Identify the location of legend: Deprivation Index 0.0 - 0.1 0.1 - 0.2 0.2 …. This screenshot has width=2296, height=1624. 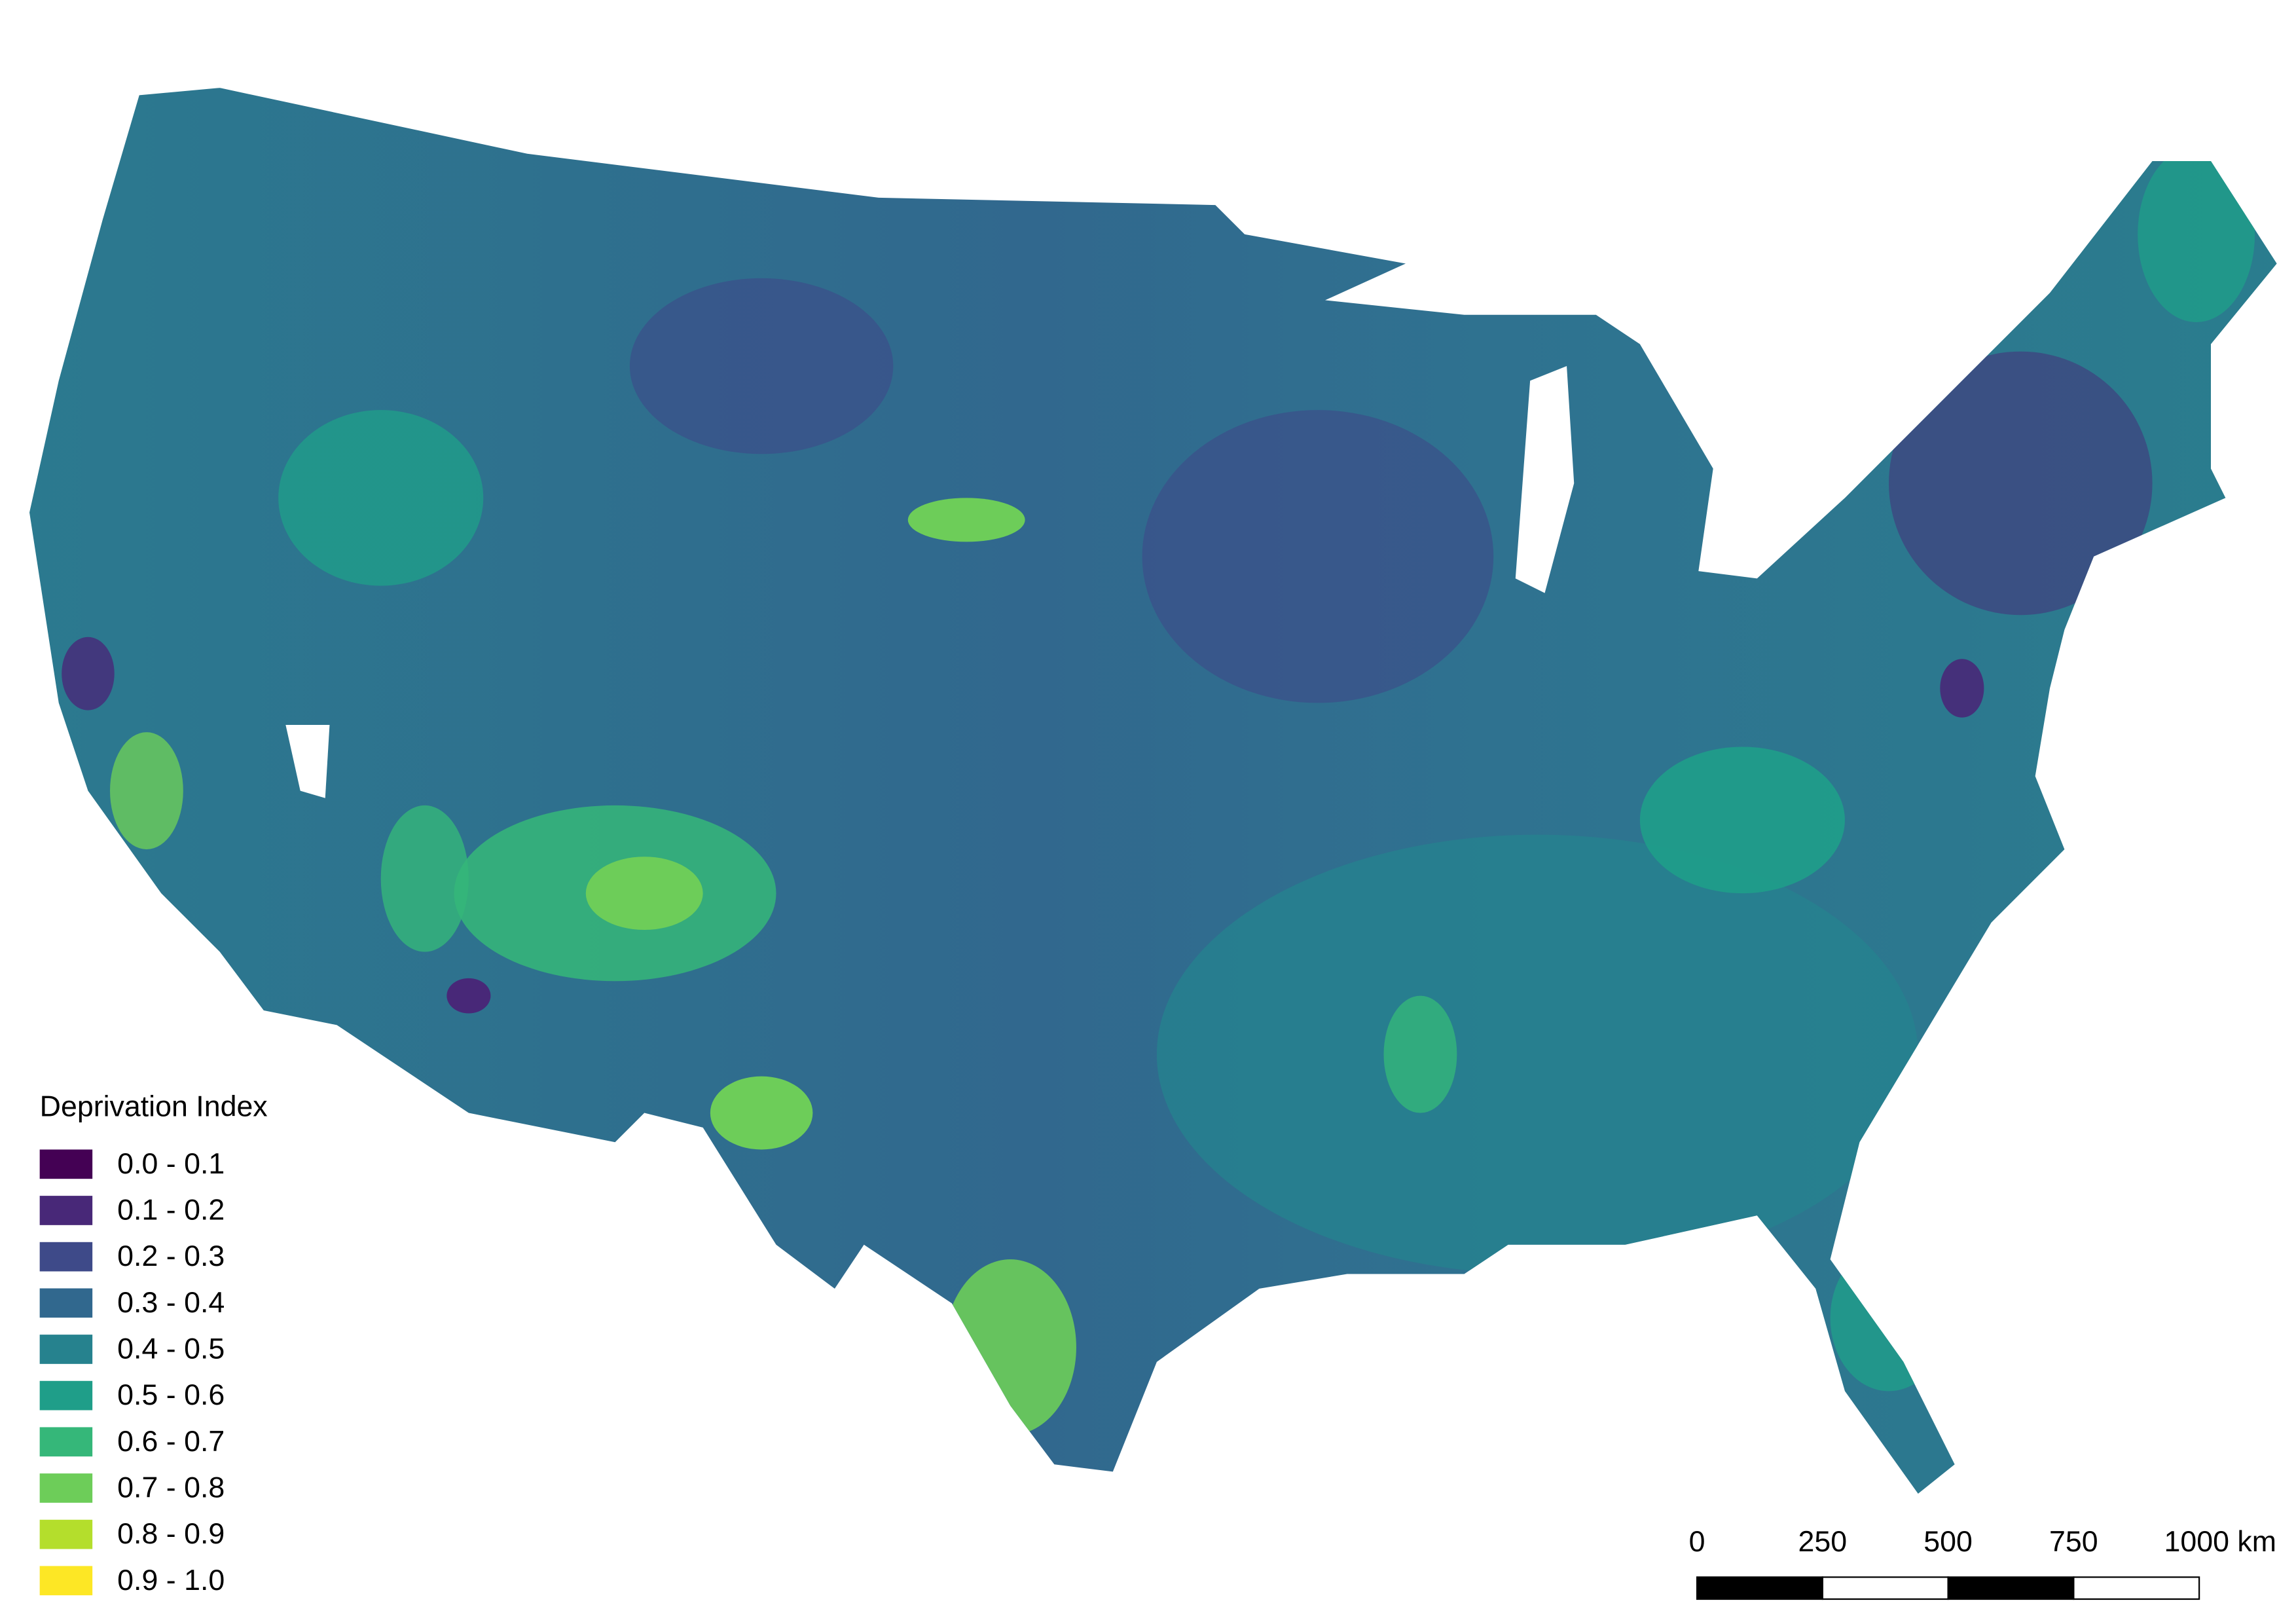
(153, 1343).